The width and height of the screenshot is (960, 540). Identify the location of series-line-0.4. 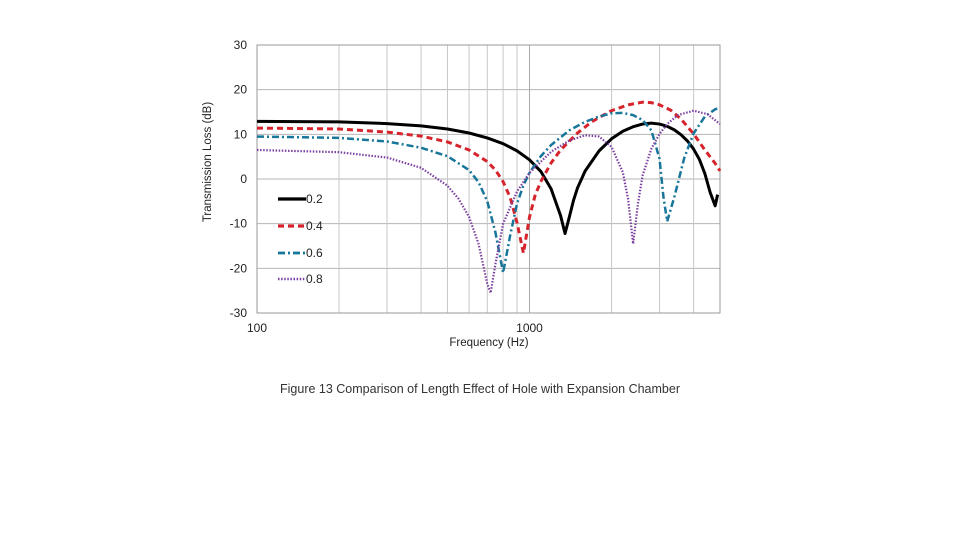
(489, 177).